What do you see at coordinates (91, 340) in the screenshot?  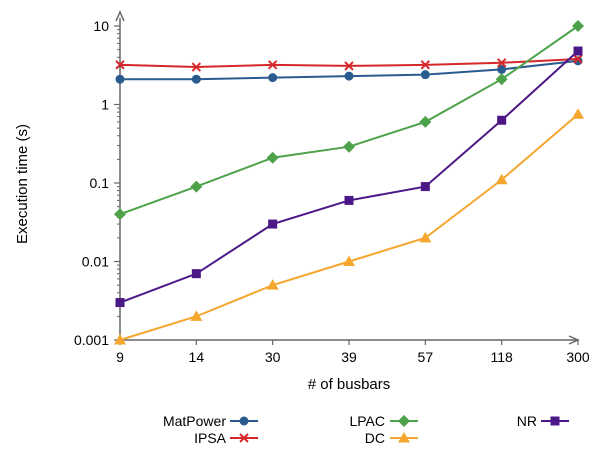 I see `y-tick-label: 0.001` at bounding box center [91, 340].